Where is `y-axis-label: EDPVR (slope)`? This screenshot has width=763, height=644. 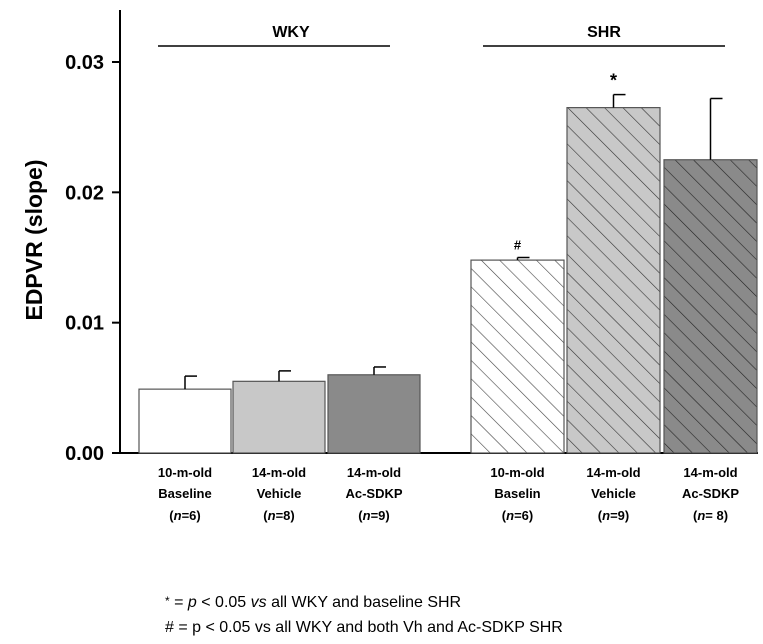
y-axis-label: EDPVR (slope) is located at coordinates (34, 239).